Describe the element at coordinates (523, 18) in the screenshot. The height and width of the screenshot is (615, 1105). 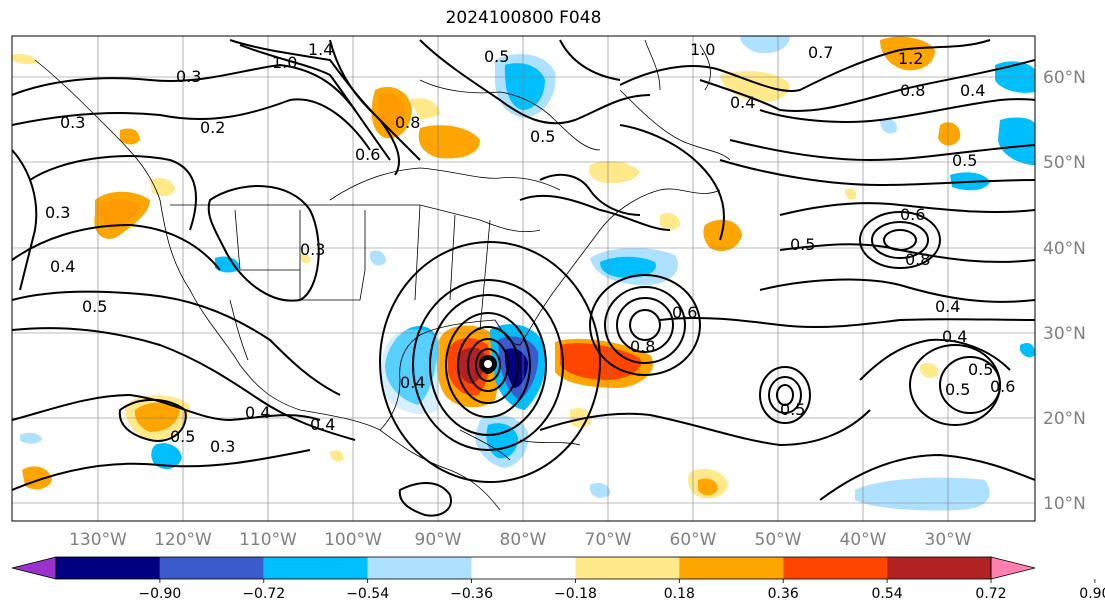
I see `map-title: 2024100800 F048` at that location.